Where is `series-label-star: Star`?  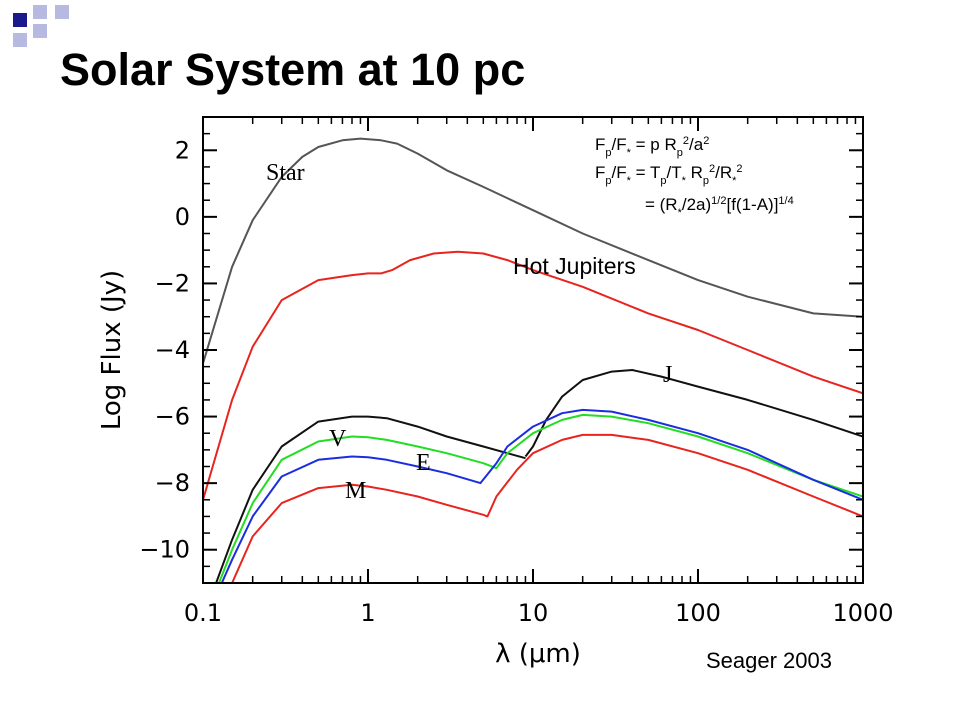 series-label-star: Star is located at coordinates (285, 173).